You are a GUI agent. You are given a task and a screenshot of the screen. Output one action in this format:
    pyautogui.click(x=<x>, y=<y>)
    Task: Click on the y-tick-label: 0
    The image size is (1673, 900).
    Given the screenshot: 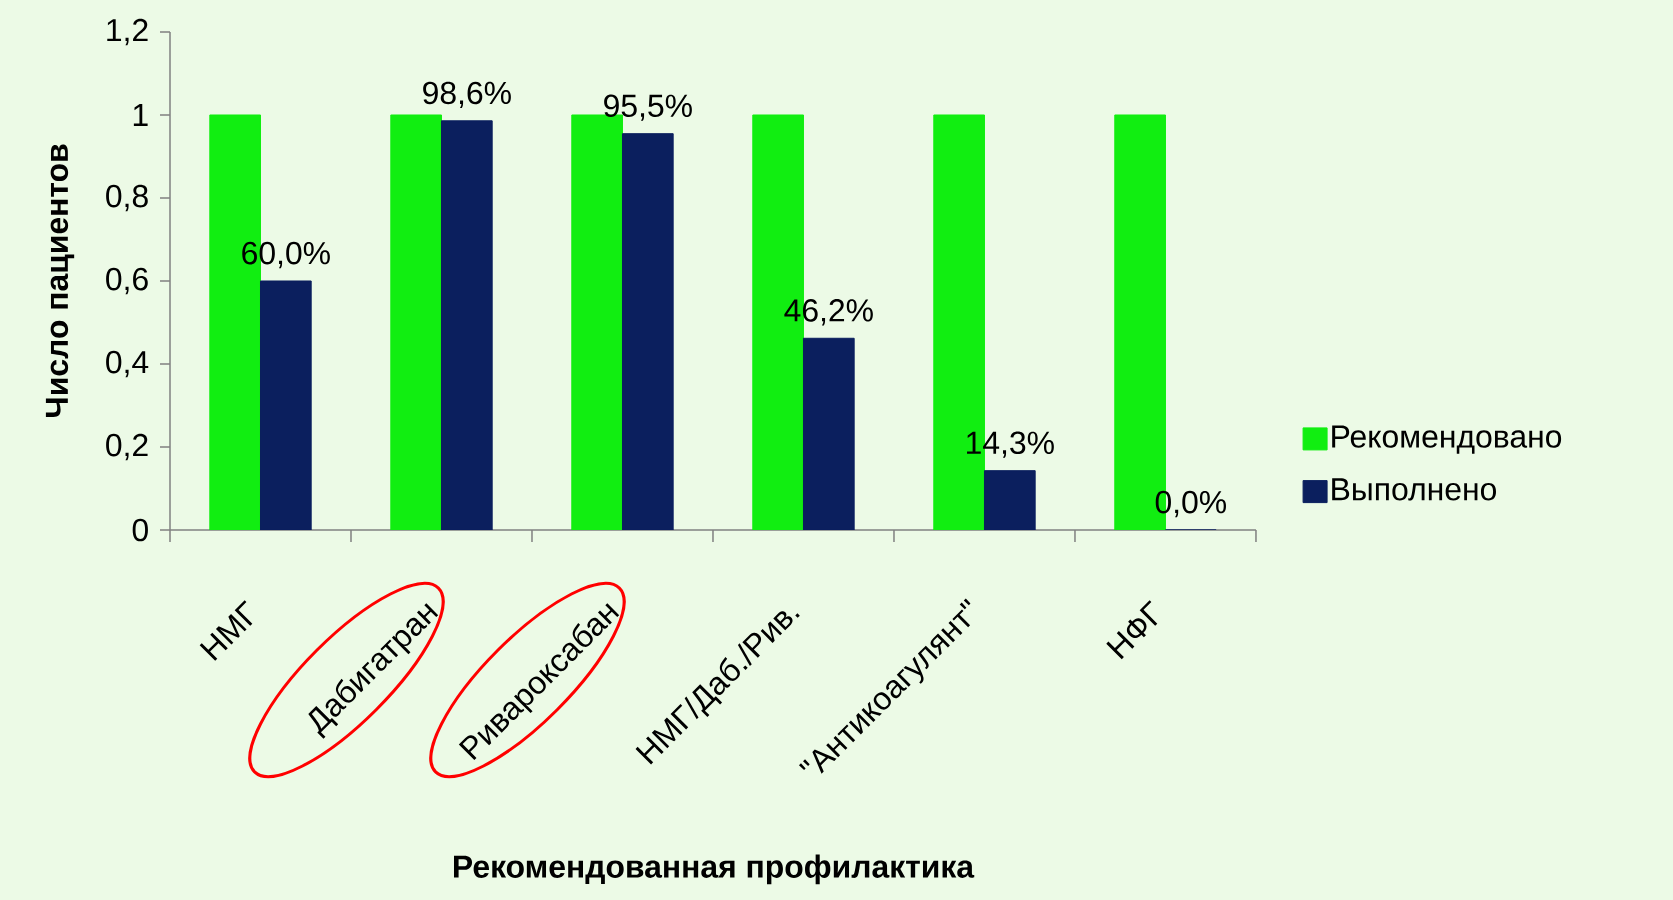 What is the action you would take?
    pyautogui.click(x=140, y=530)
    